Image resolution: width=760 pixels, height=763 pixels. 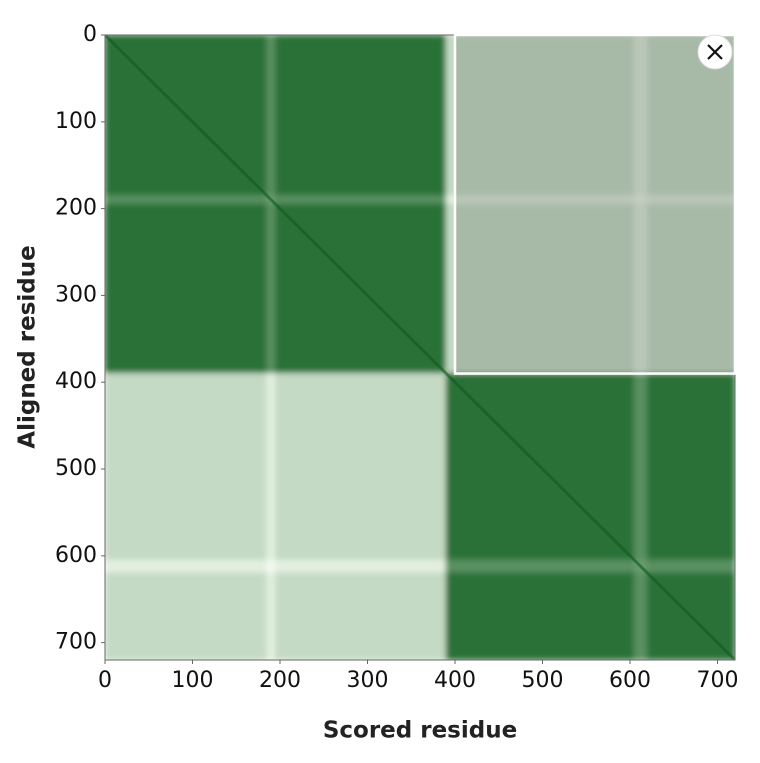 What do you see at coordinates (543, 680) in the screenshot?
I see `x-tick-label: 500` at bounding box center [543, 680].